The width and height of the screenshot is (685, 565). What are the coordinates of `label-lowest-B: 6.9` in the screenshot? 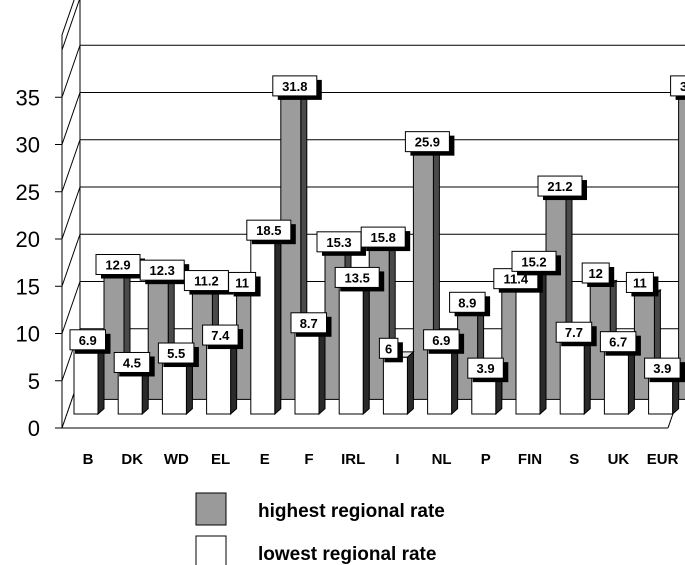 It's located at (90, 341).